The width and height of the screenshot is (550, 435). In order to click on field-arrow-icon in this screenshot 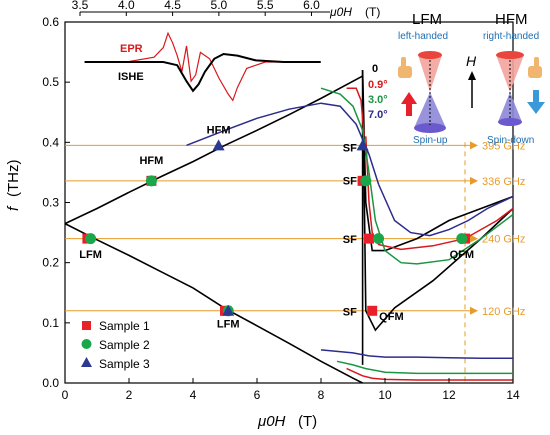, I will do `click(472, 89)`.